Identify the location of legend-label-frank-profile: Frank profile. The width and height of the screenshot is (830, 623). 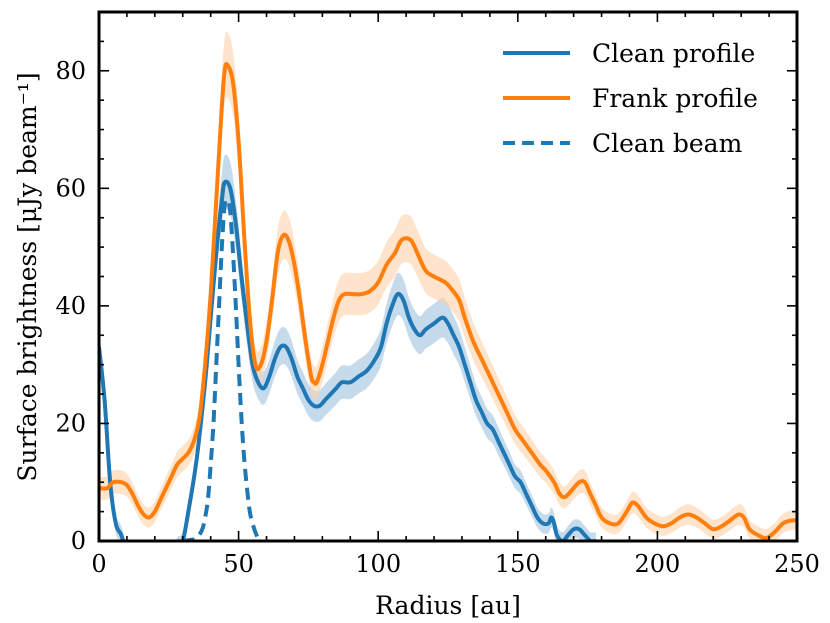
(675, 98).